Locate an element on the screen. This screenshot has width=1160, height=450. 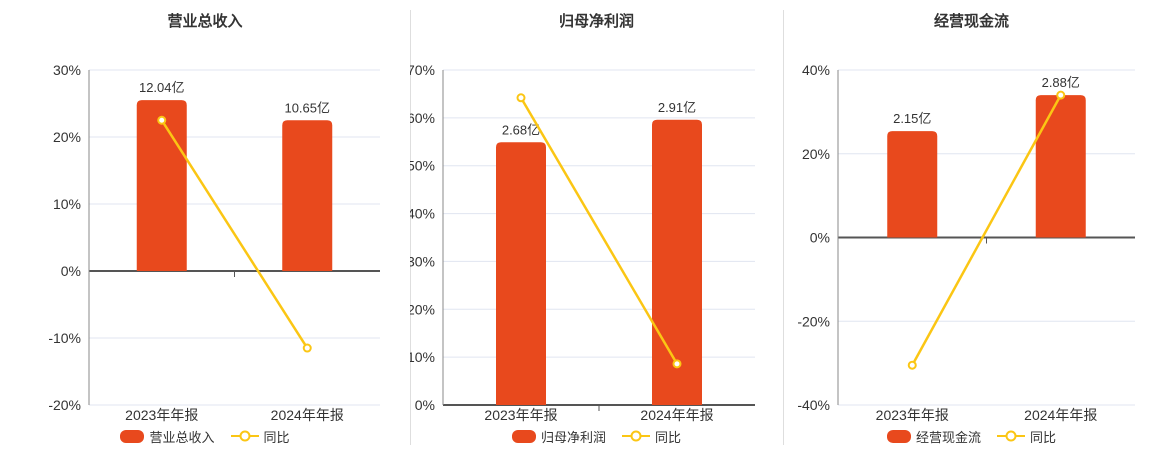
bar-value-label: 2.91亿 is located at coordinates (677, 107).